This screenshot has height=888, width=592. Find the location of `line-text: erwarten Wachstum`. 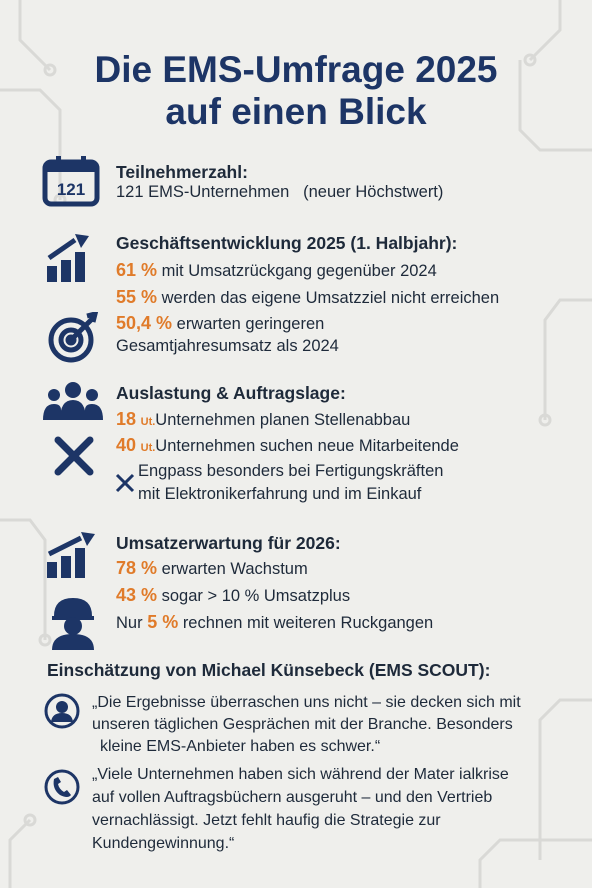

line-text: erwarten Wachstum is located at coordinates (234, 569).